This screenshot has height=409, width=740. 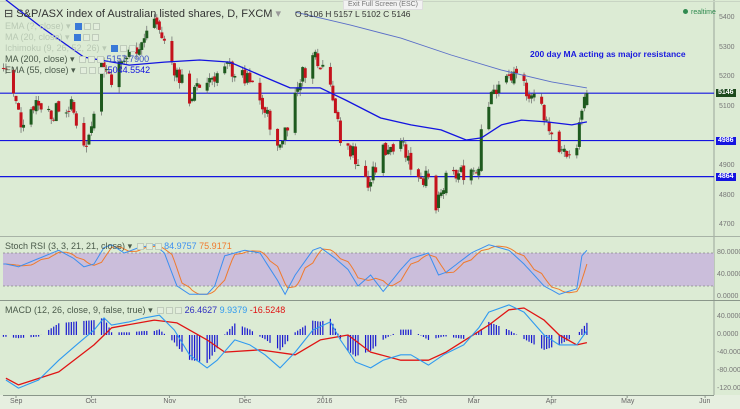 What do you see at coordinates (53, 26) in the screenshot?
I see `indicator-ema: EMA (?, close) ▾` at bounding box center [53, 26].